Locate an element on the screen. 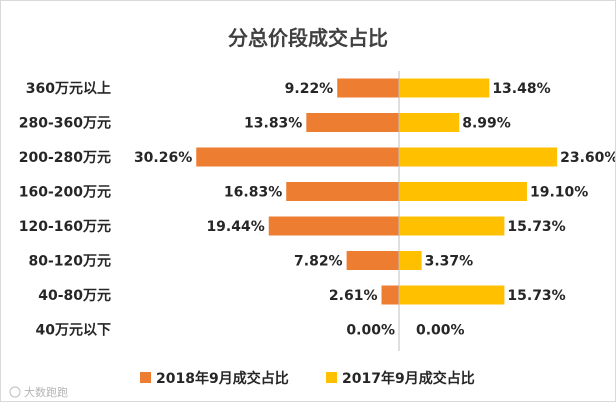  data-label-2017: 13.48% is located at coordinates (521, 89).